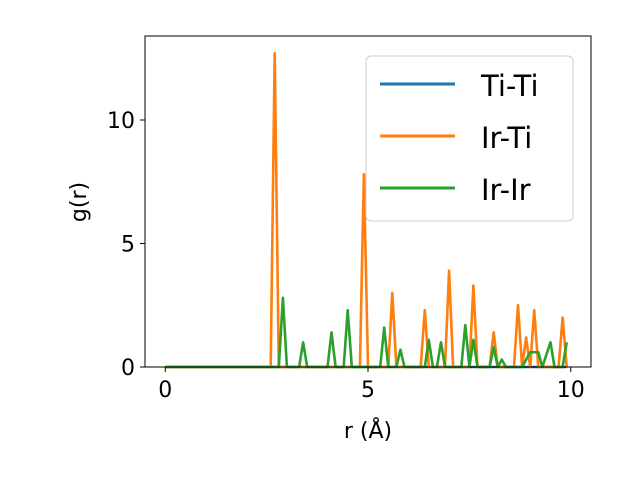 Image resolution: width=640 pixels, height=480 pixels. I want to click on legend-label-ir-ir: Ir-Ir, so click(506, 190).